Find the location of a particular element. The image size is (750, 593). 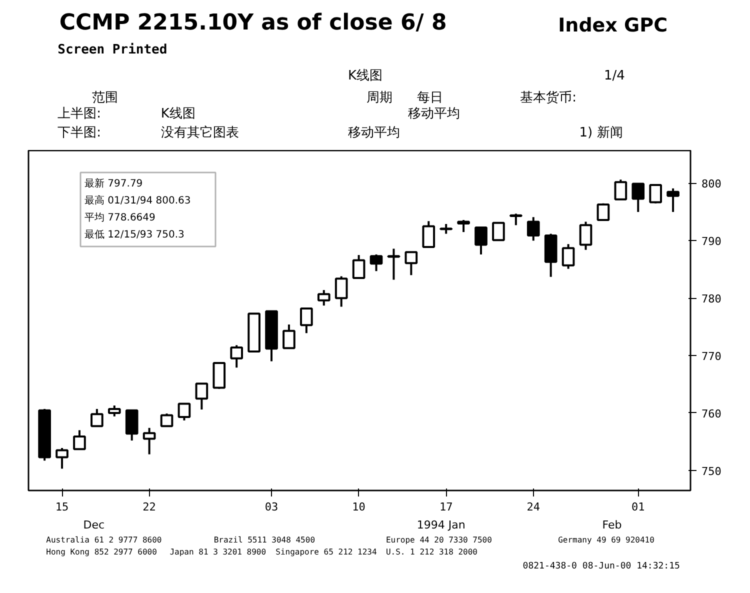

text: Hong Kong 852 2977 6000 is located at coordinates (102, 552).